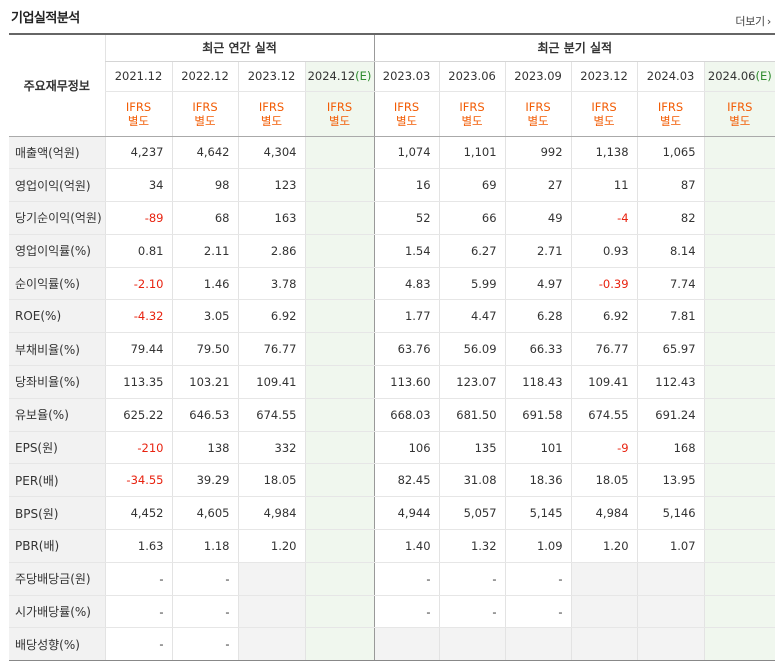 Image resolution: width=783 pixels, height=665 pixels. Describe the element at coordinates (472, 250) in the screenshot. I see `value-cell: 6.27` at that location.